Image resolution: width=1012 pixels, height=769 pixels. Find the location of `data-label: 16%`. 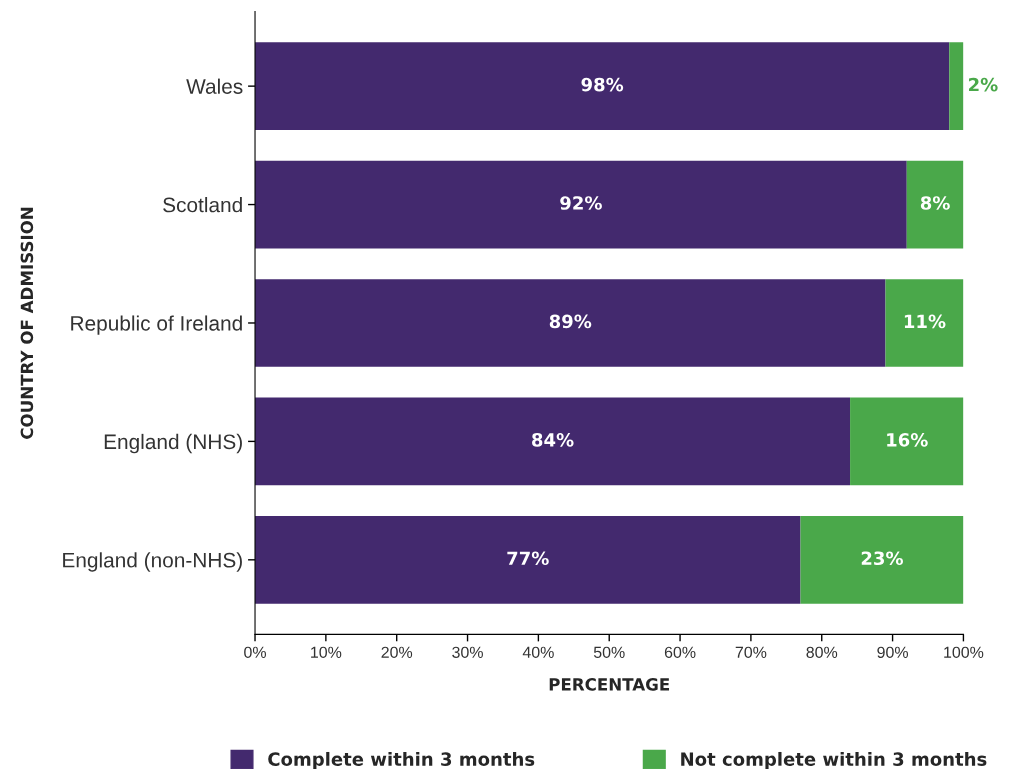

data-label: 16% is located at coordinates (907, 439).